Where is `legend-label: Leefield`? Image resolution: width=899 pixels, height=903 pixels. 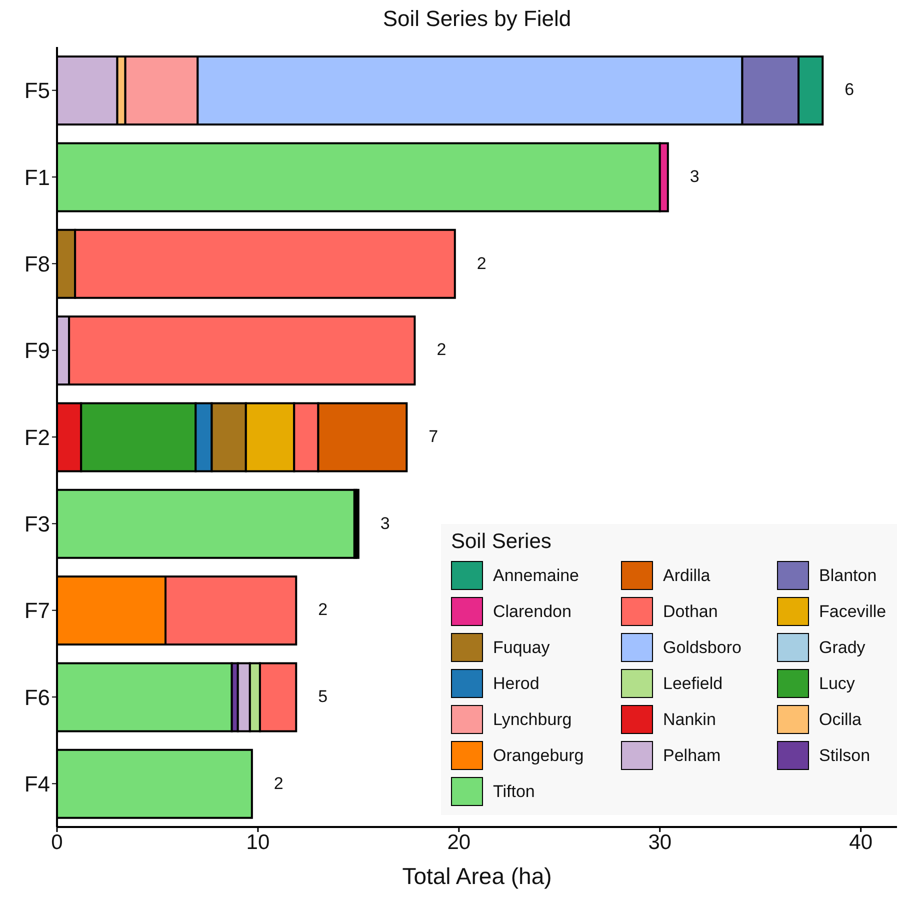
legend-label: Leefield is located at coordinates (693, 684).